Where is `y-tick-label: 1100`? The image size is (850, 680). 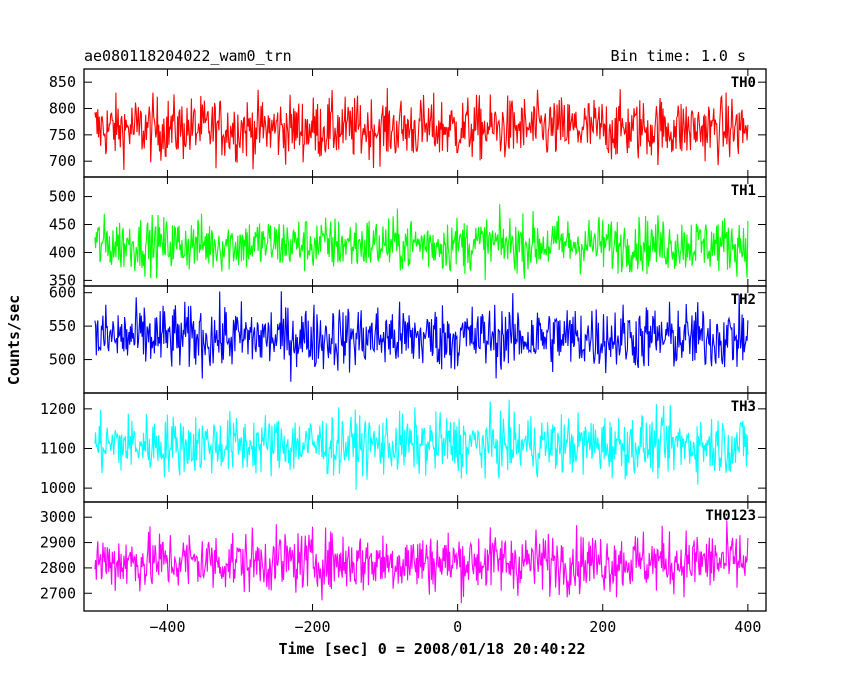
y-tick-label: 1100 is located at coordinates (58, 448).